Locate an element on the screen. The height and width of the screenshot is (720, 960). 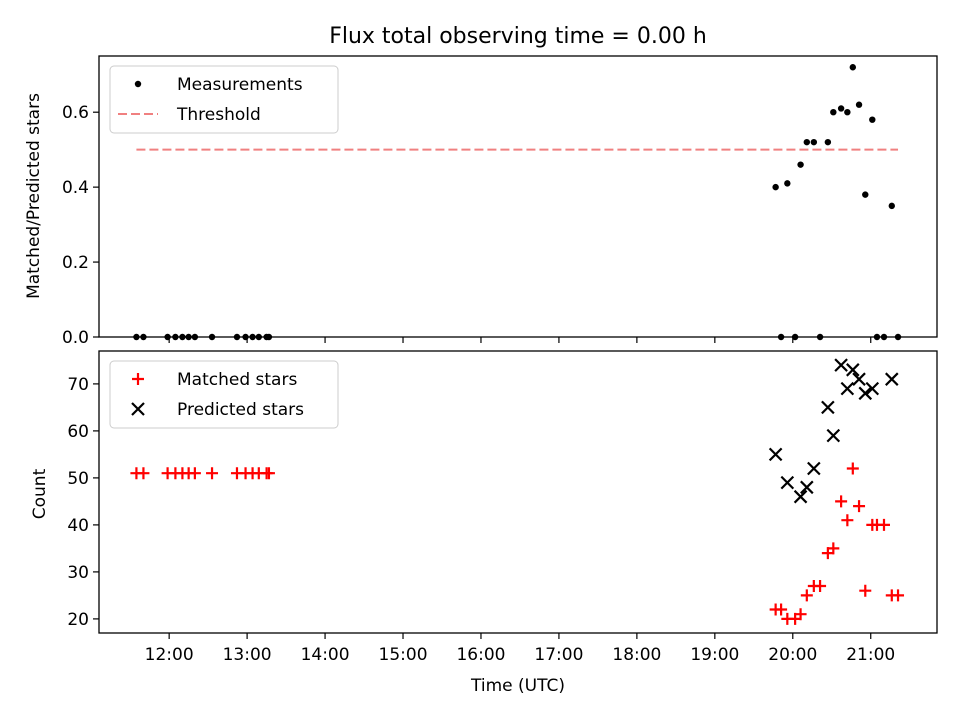
legend-label: Threshold is located at coordinates (218, 115).